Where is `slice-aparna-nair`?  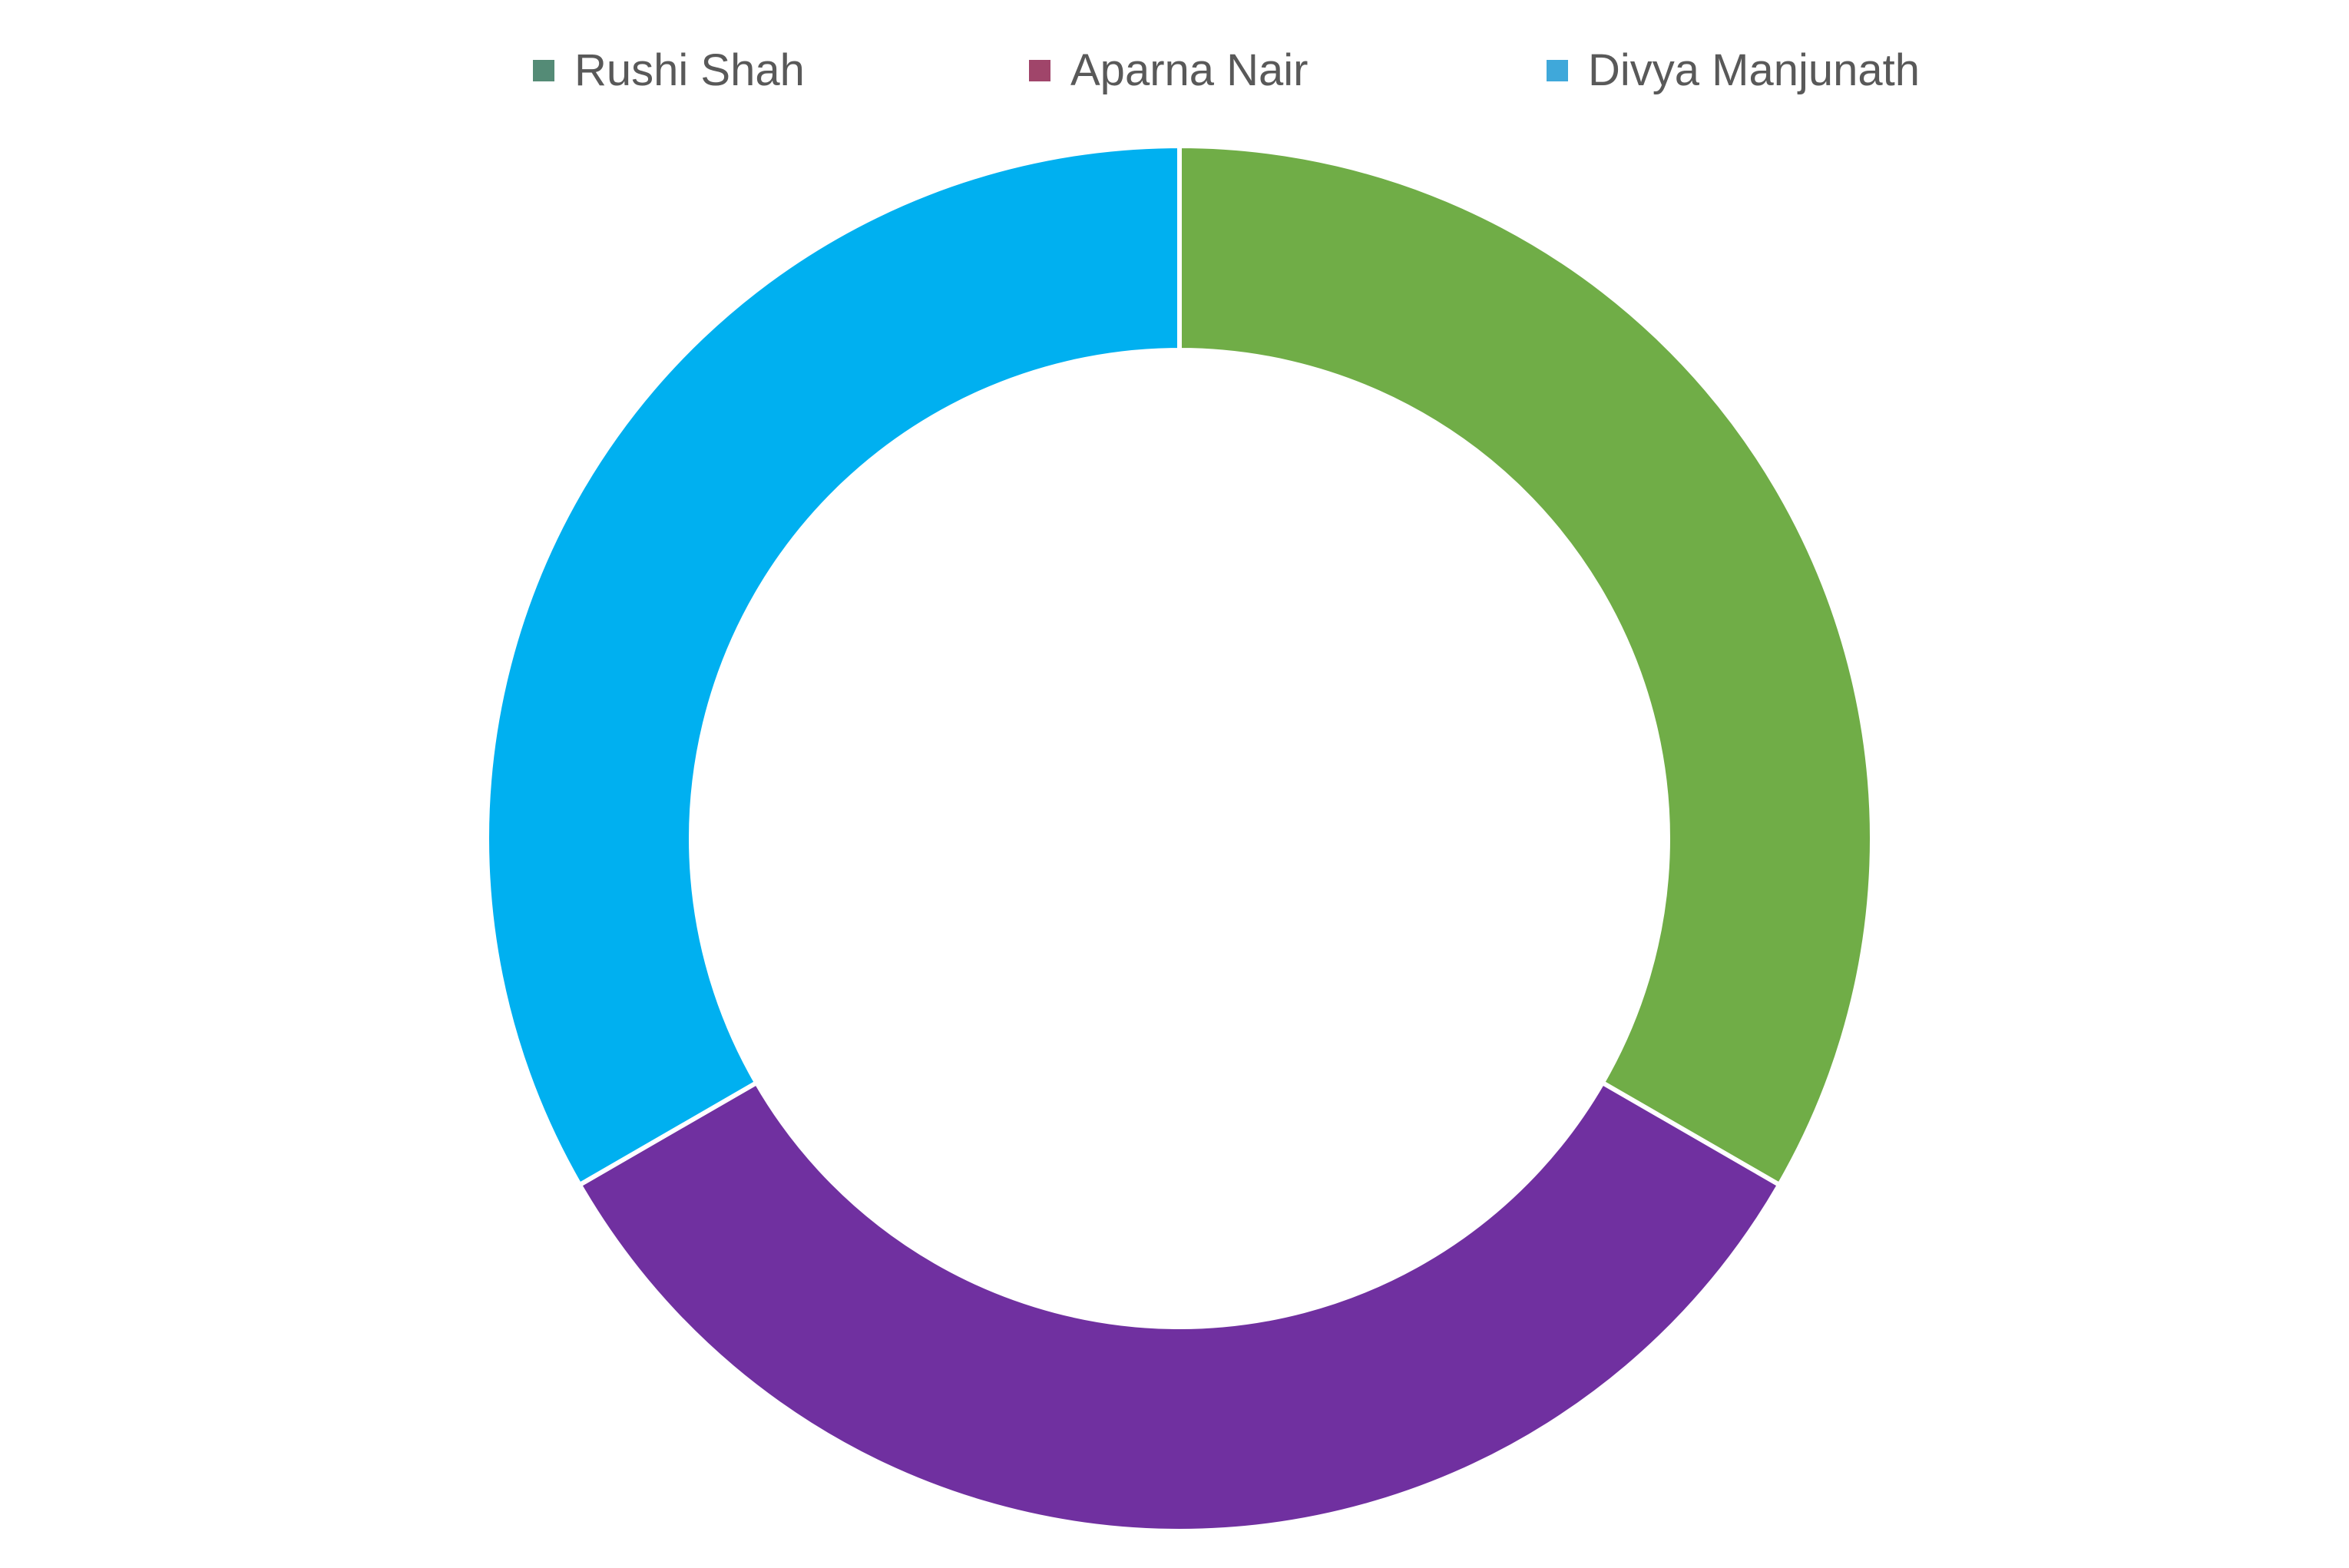 slice-aparna-nair is located at coordinates (1179, 1307).